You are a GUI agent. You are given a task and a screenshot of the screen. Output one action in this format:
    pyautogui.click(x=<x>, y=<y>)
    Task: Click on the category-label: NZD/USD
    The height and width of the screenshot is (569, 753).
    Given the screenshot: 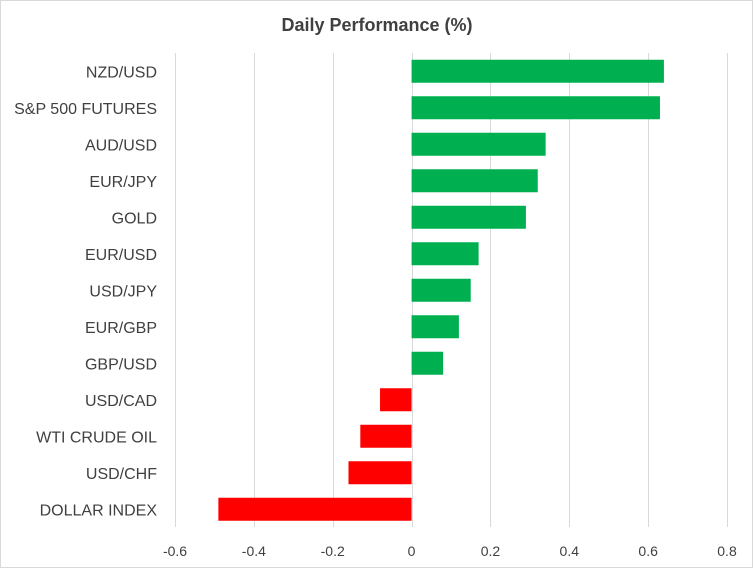 What is the action you would take?
    pyautogui.click(x=121, y=72)
    